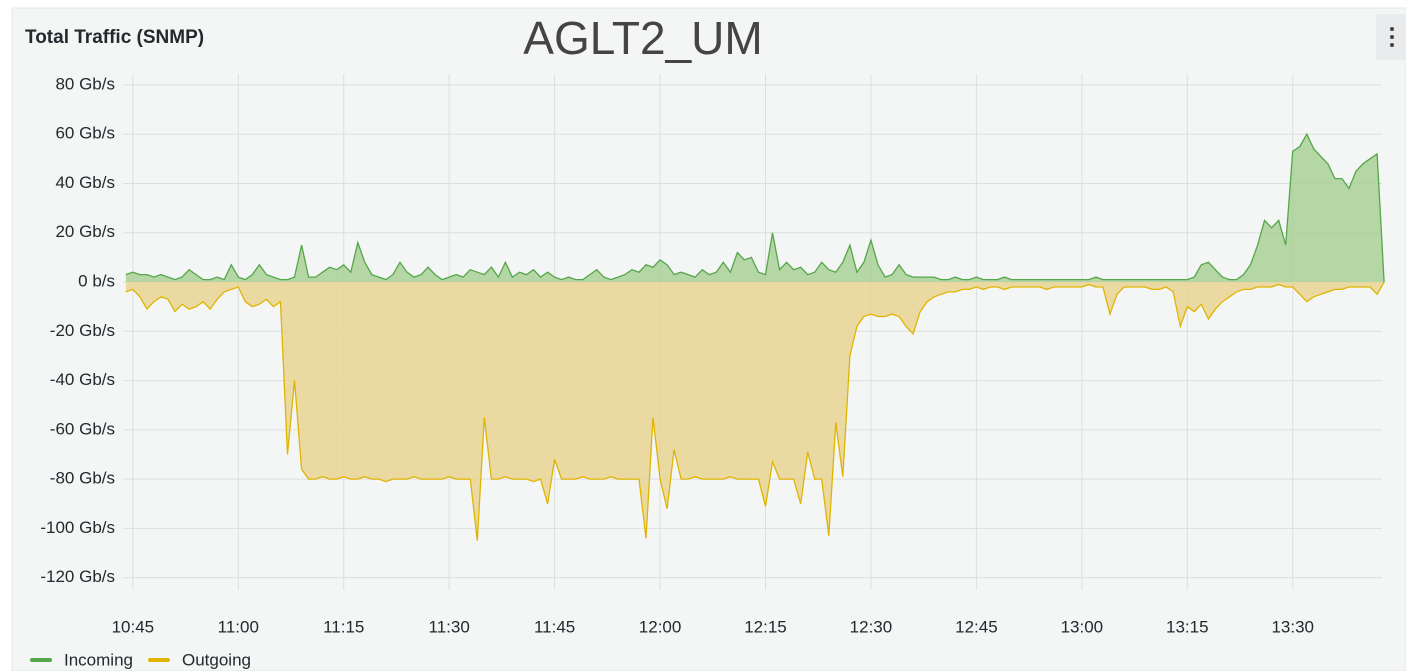  What do you see at coordinates (85, 83) in the screenshot?
I see `y-tick-label: 80 Gb/s` at bounding box center [85, 83].